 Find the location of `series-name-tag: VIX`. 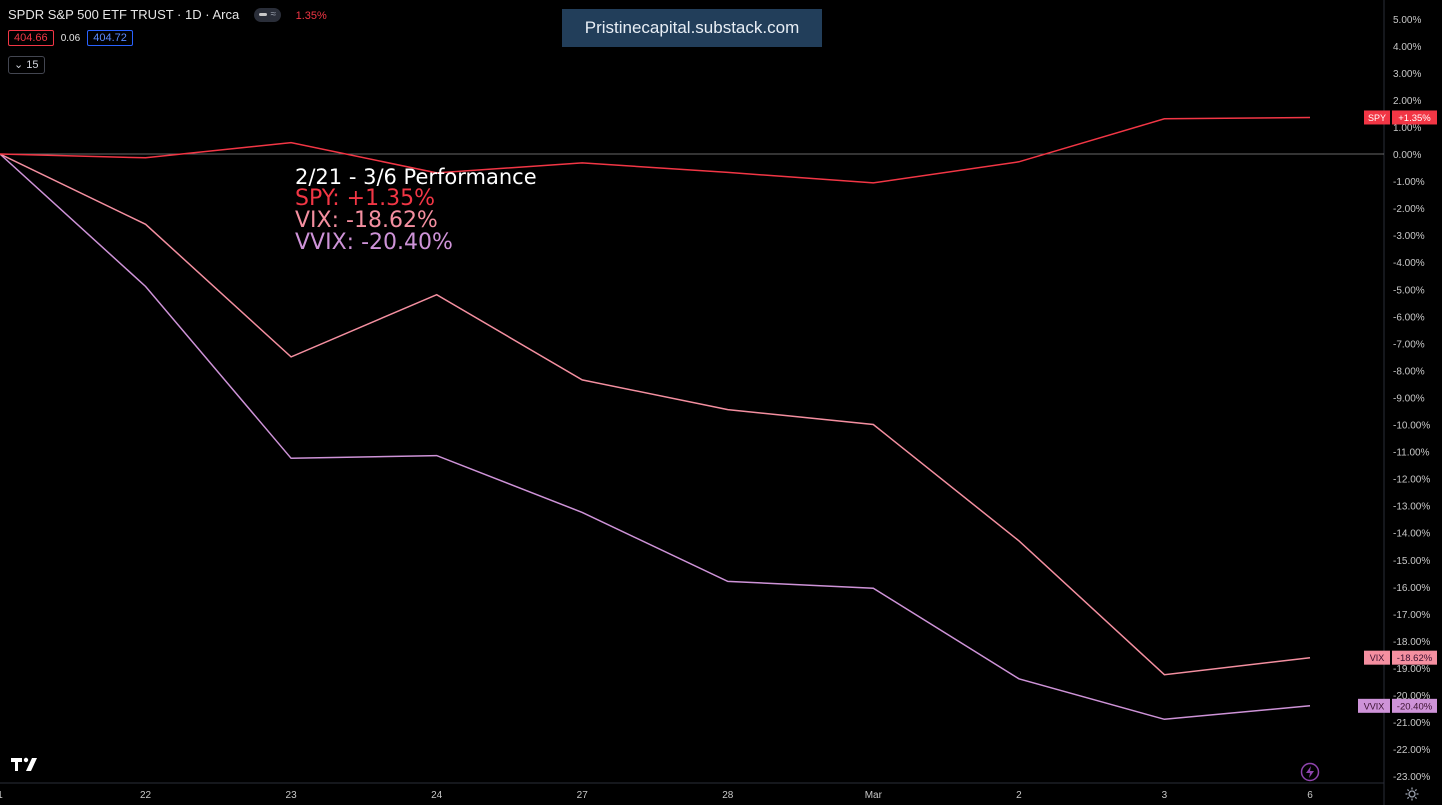

series-name-tag: VIX is located at coordinates (1377, 658).